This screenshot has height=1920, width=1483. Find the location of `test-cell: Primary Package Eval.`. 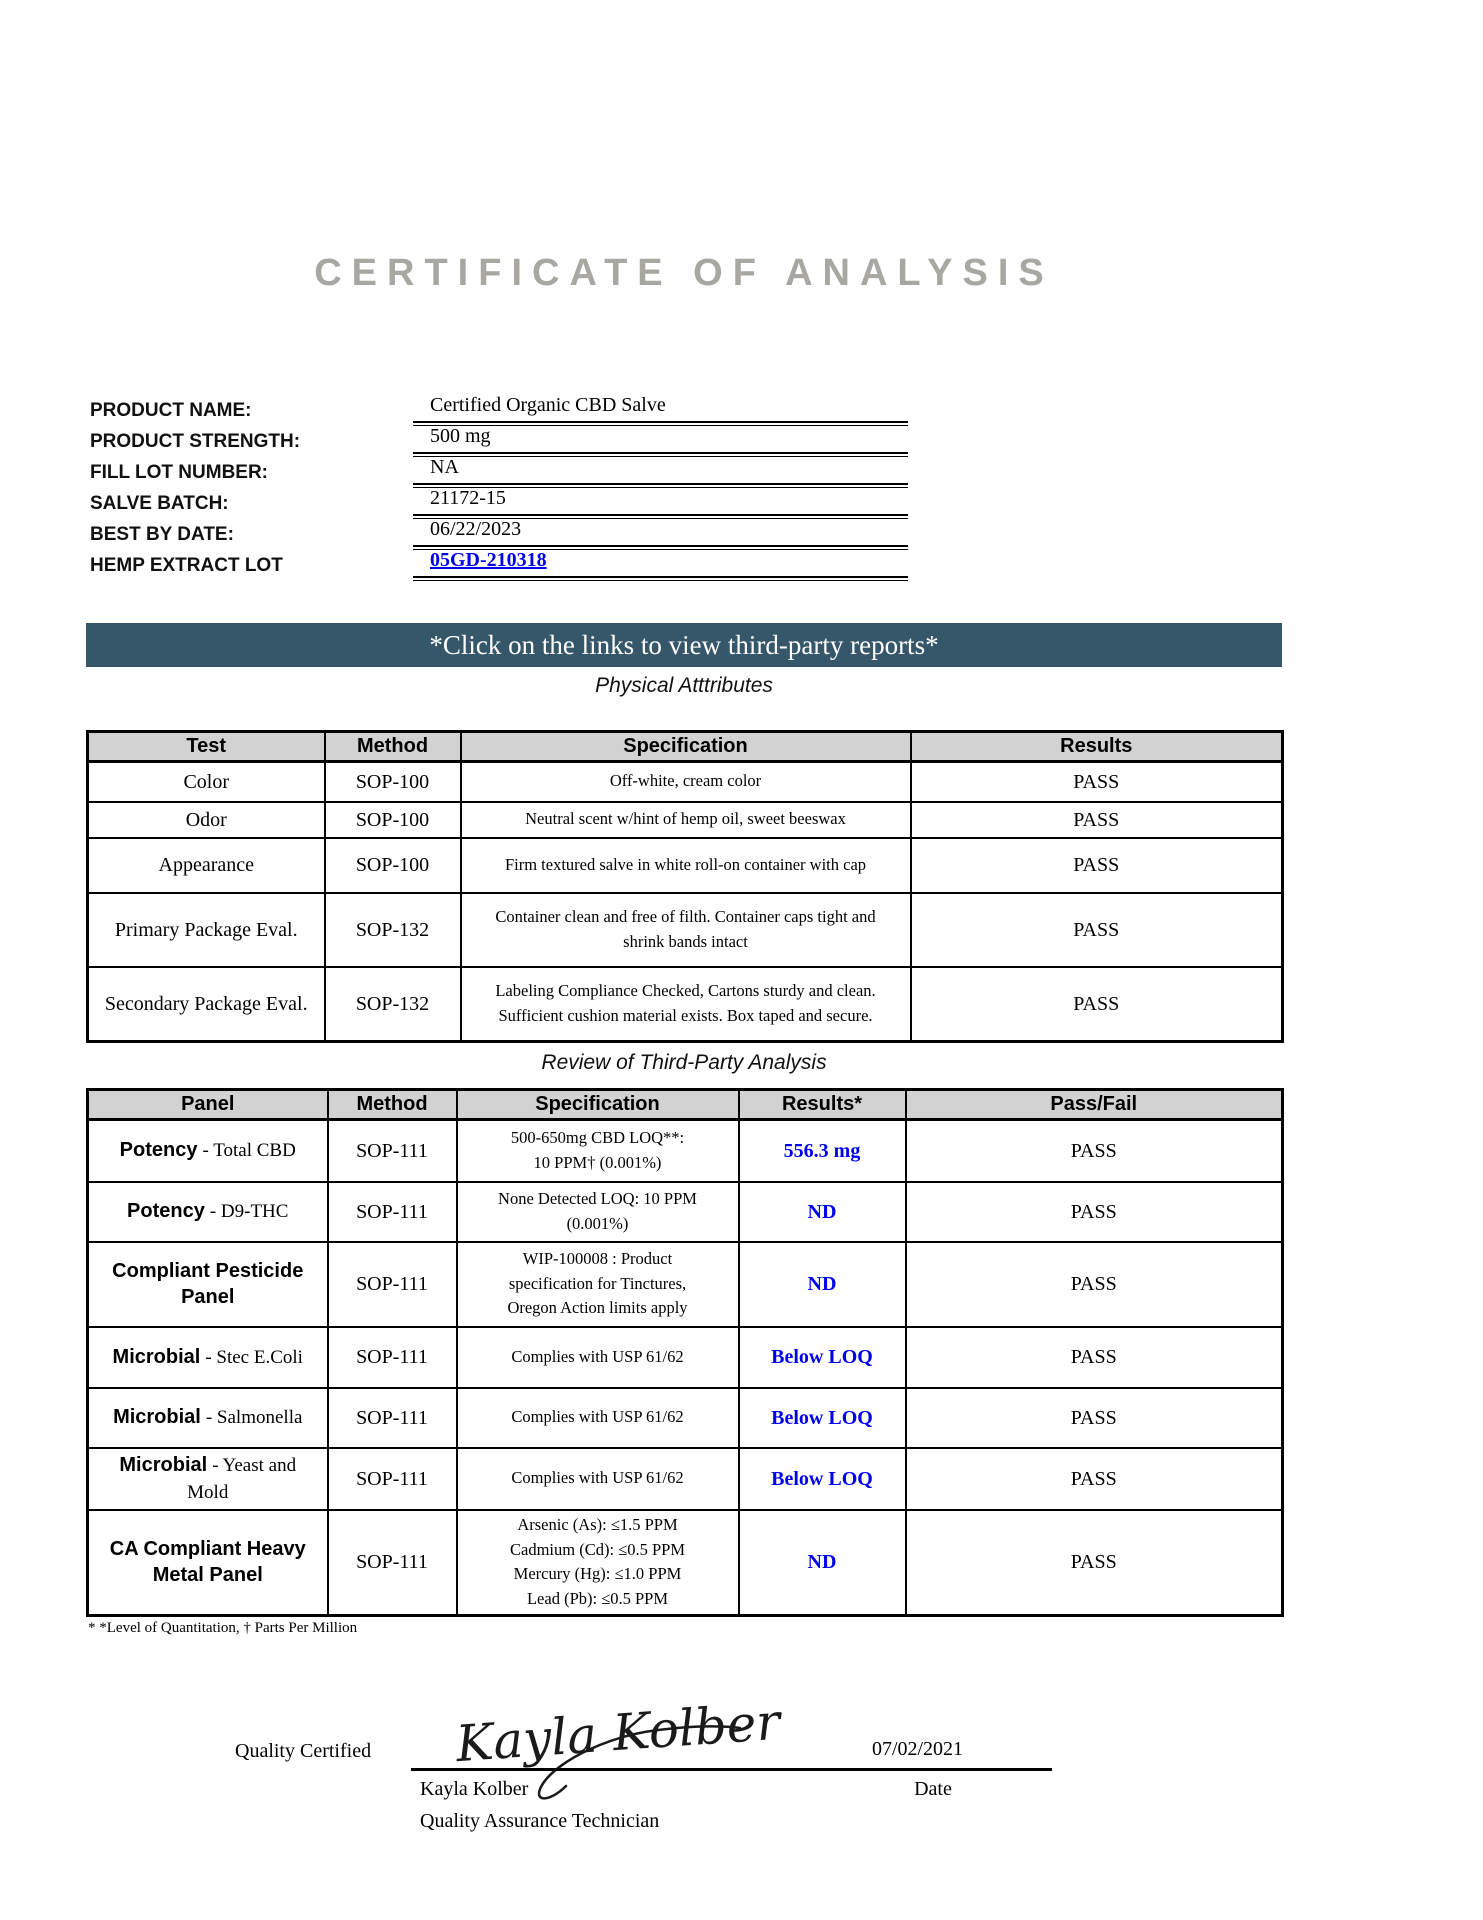

test-cell: Primary Package Eval. is located at coordinates (206, 929).